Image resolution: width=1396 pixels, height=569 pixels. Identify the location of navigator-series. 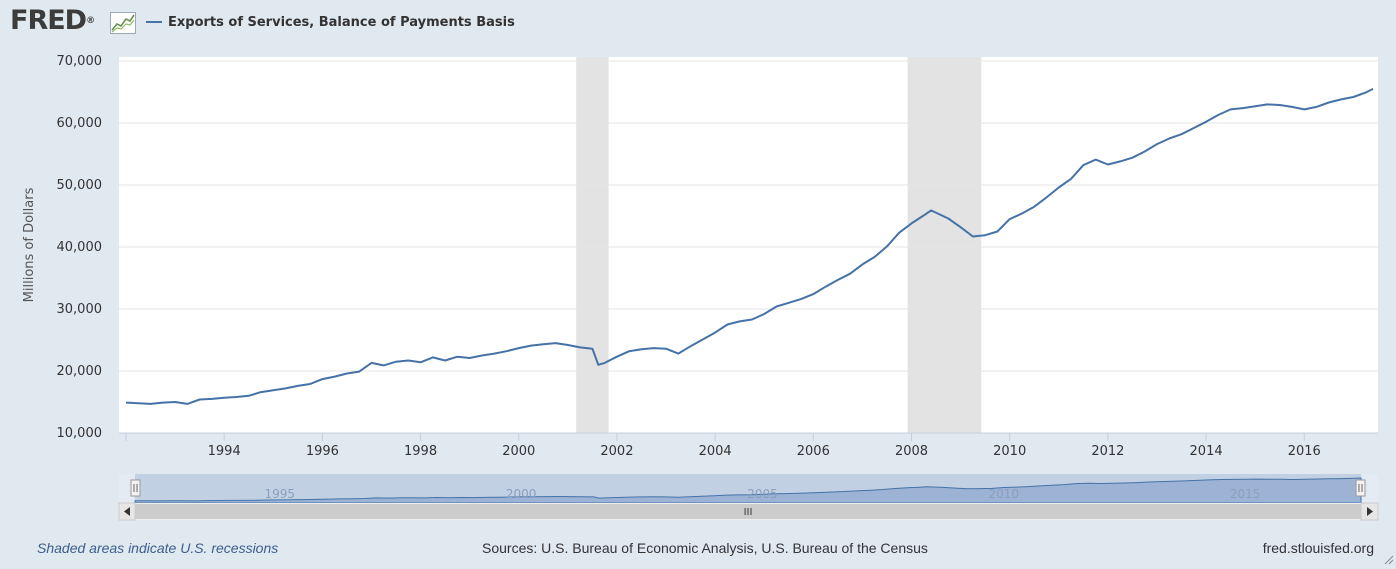
(748, 490).